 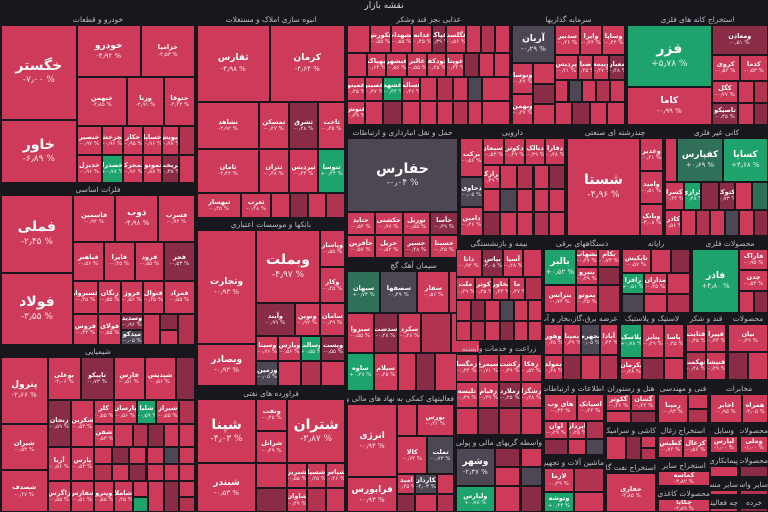 I want to click on stock-tile: فرابورس -۰٫۹۳ %, so click(x=372, y=494).